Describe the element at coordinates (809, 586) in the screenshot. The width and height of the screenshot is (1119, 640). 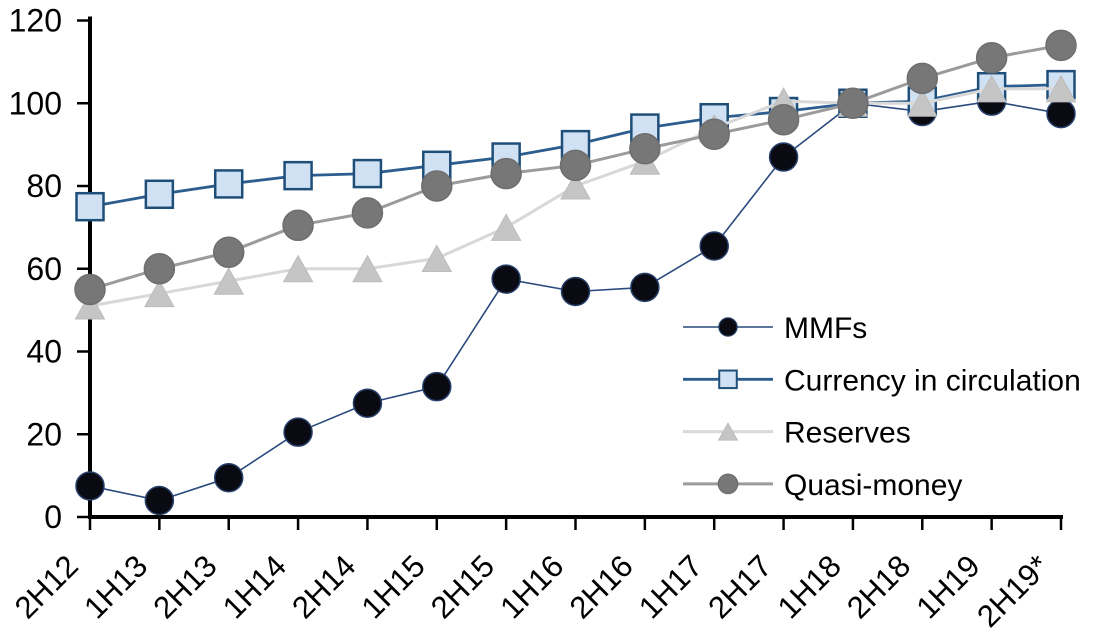
I see `x-tick-label: 1H18` at that location.